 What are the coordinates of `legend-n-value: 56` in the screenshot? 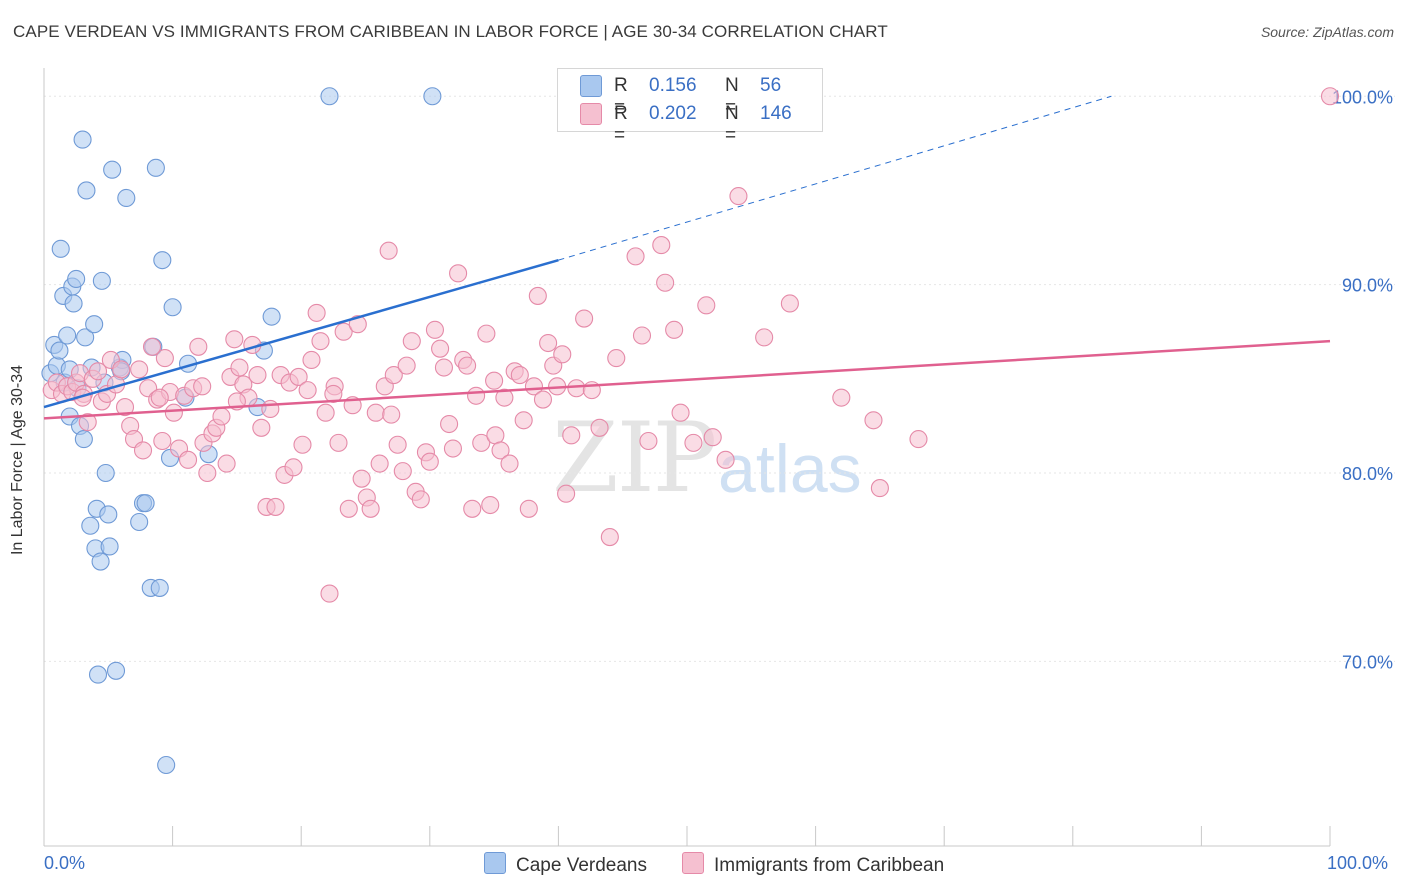 It's located at (771, 85).